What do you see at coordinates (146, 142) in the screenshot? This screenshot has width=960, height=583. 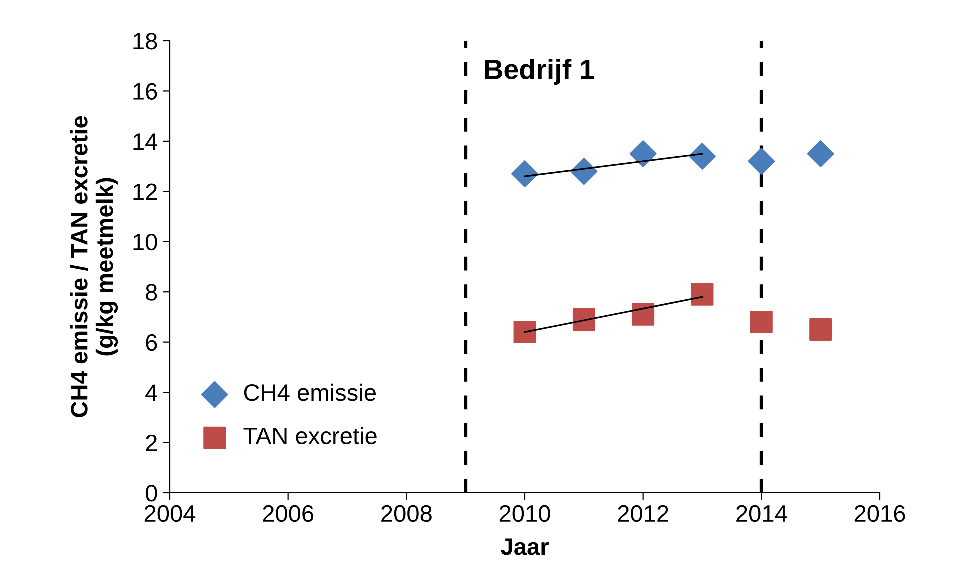 I see `y-tick-label: 14` at bounding box center [146, 142].